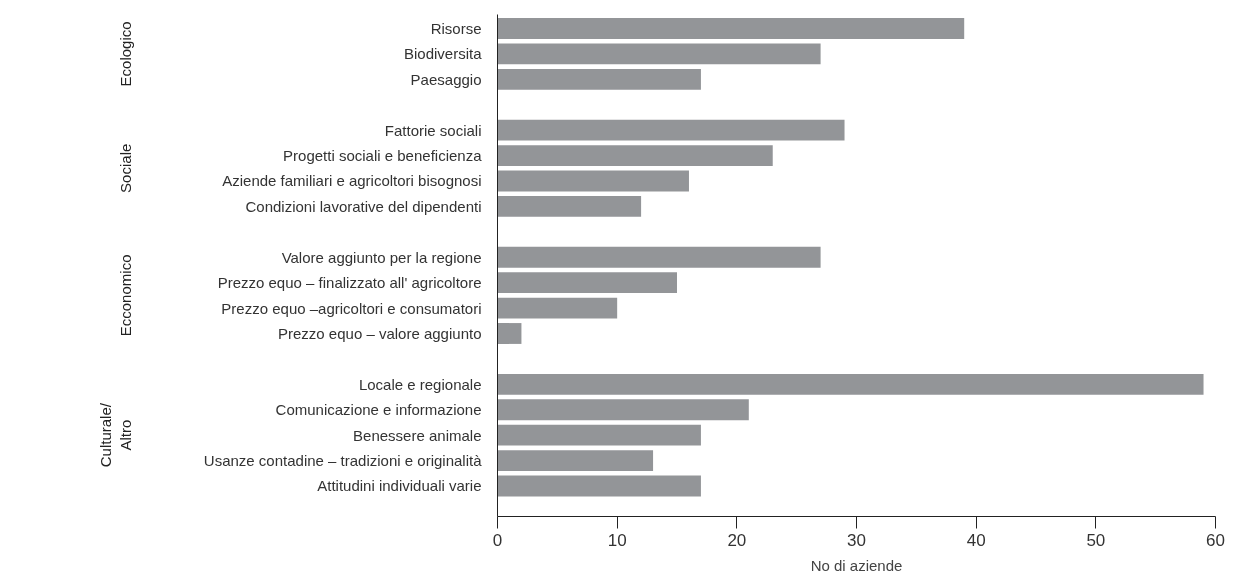 The width and height of the screenshot is (1248, 576). Describe the element at coordinates (381, 257) in the screenshot. I see `y-tick-label: Valore aggiunto per la regione` at that location.